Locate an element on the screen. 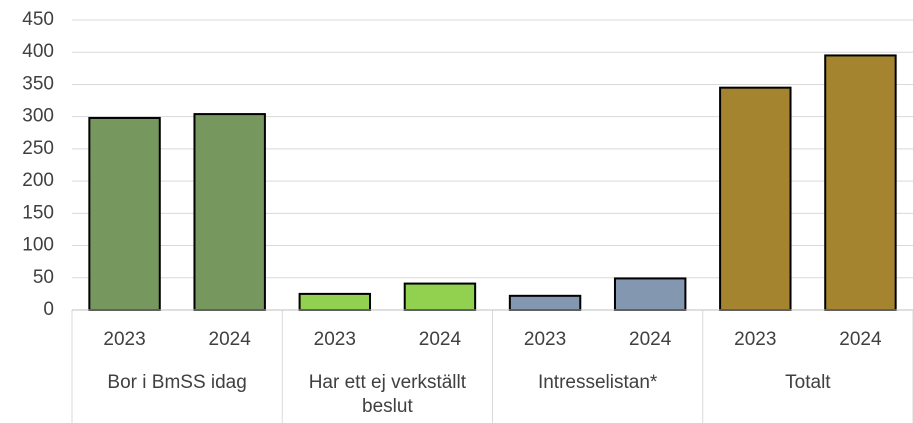  group-label: Har ett ej verkställt beslut is located at coordinates (387, 394).